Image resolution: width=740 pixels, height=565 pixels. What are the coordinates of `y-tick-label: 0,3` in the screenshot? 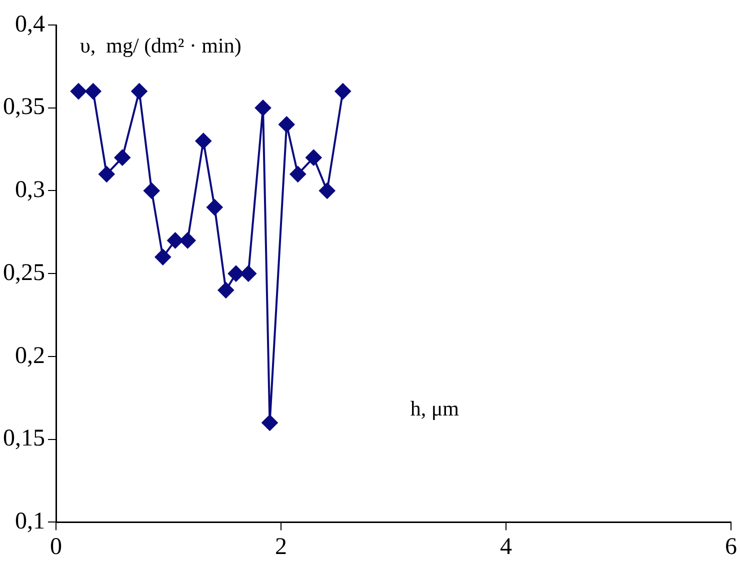 It's located at (30, 190).